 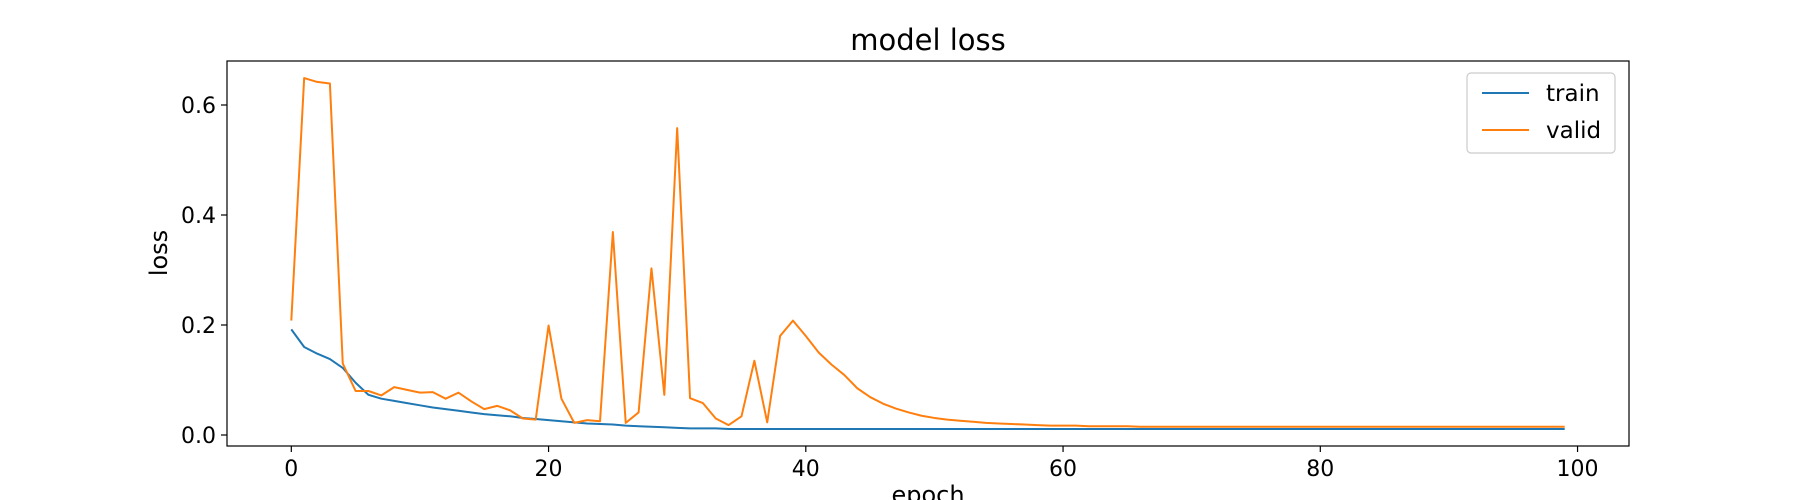 What do you see at coordinates (927, 490) in the screenshot?
I see `x-axis-label: epoch` at bounding box center [927, 490].